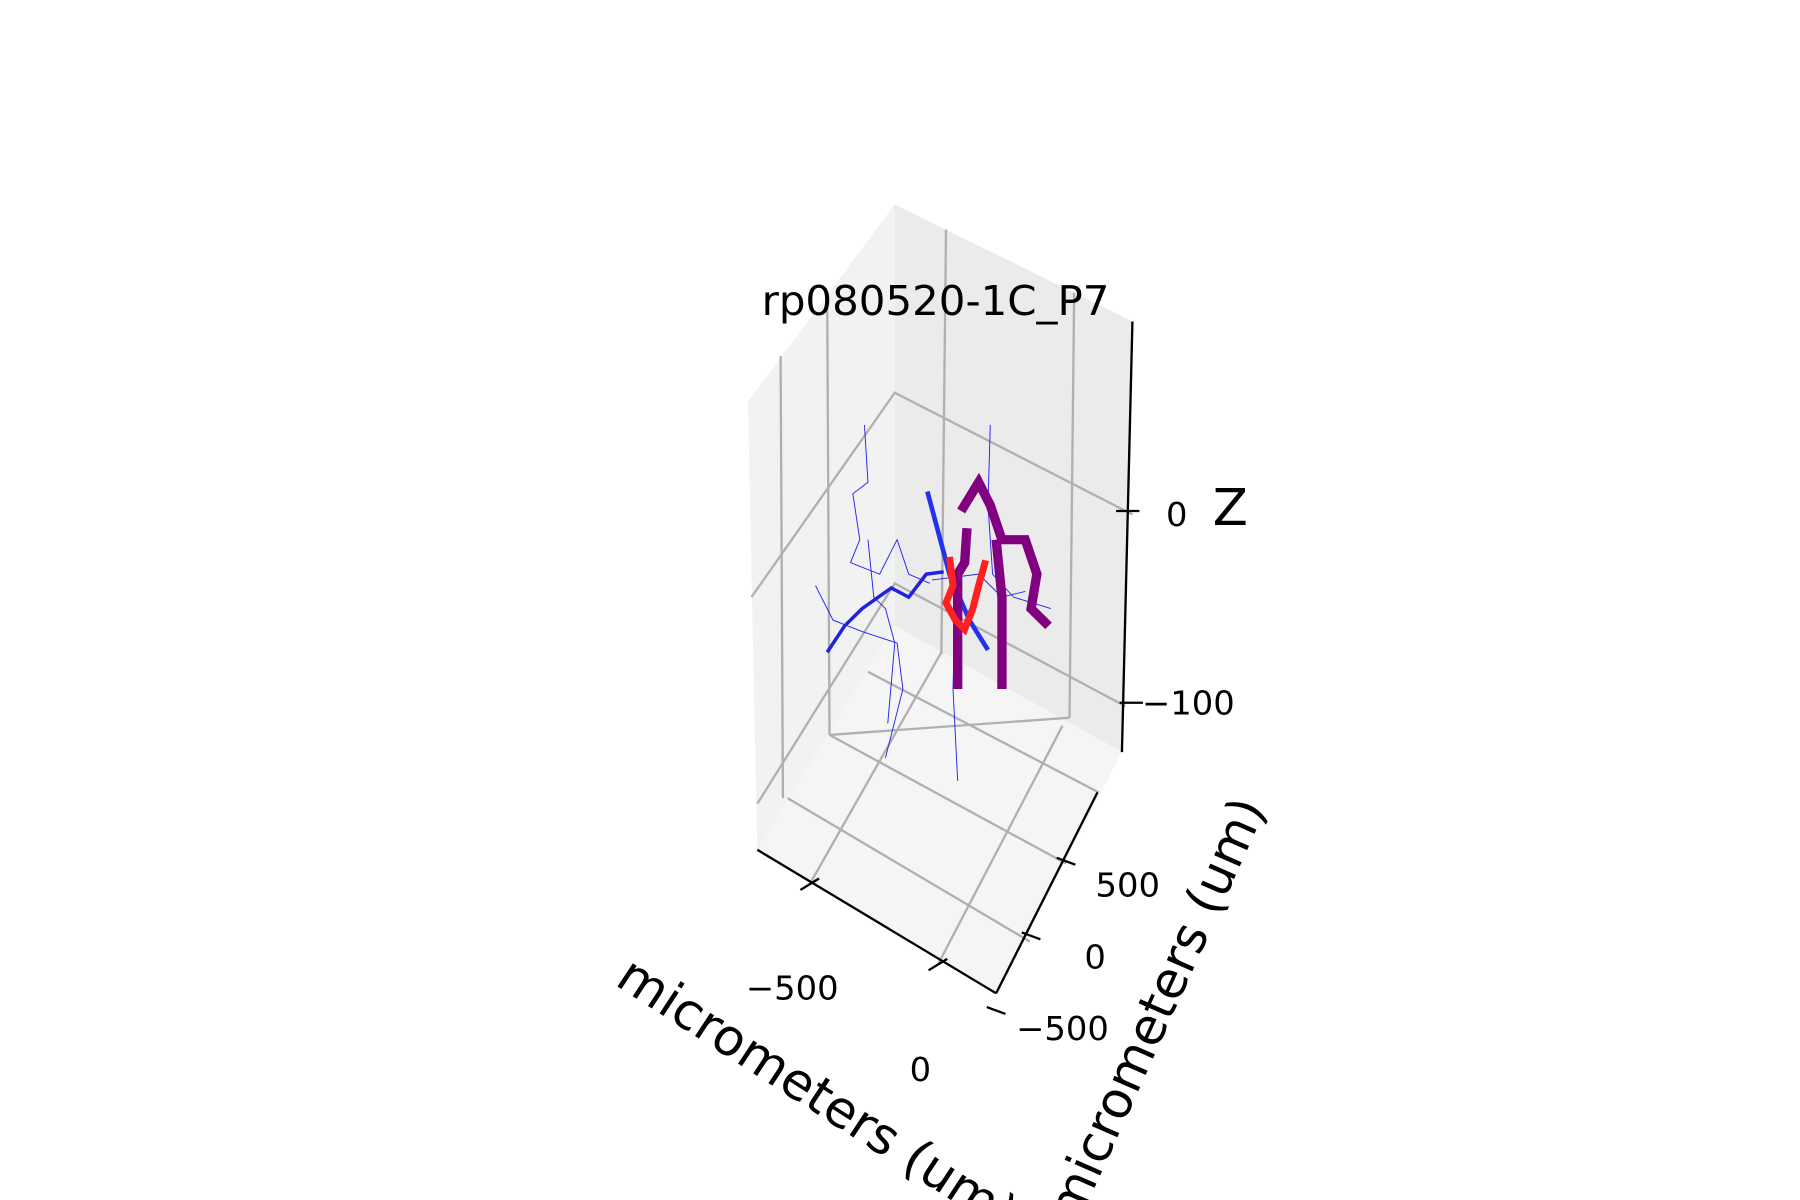 The image size is (1800, 1200). I want to click on x-tick-label: −500, so click(792, 988).